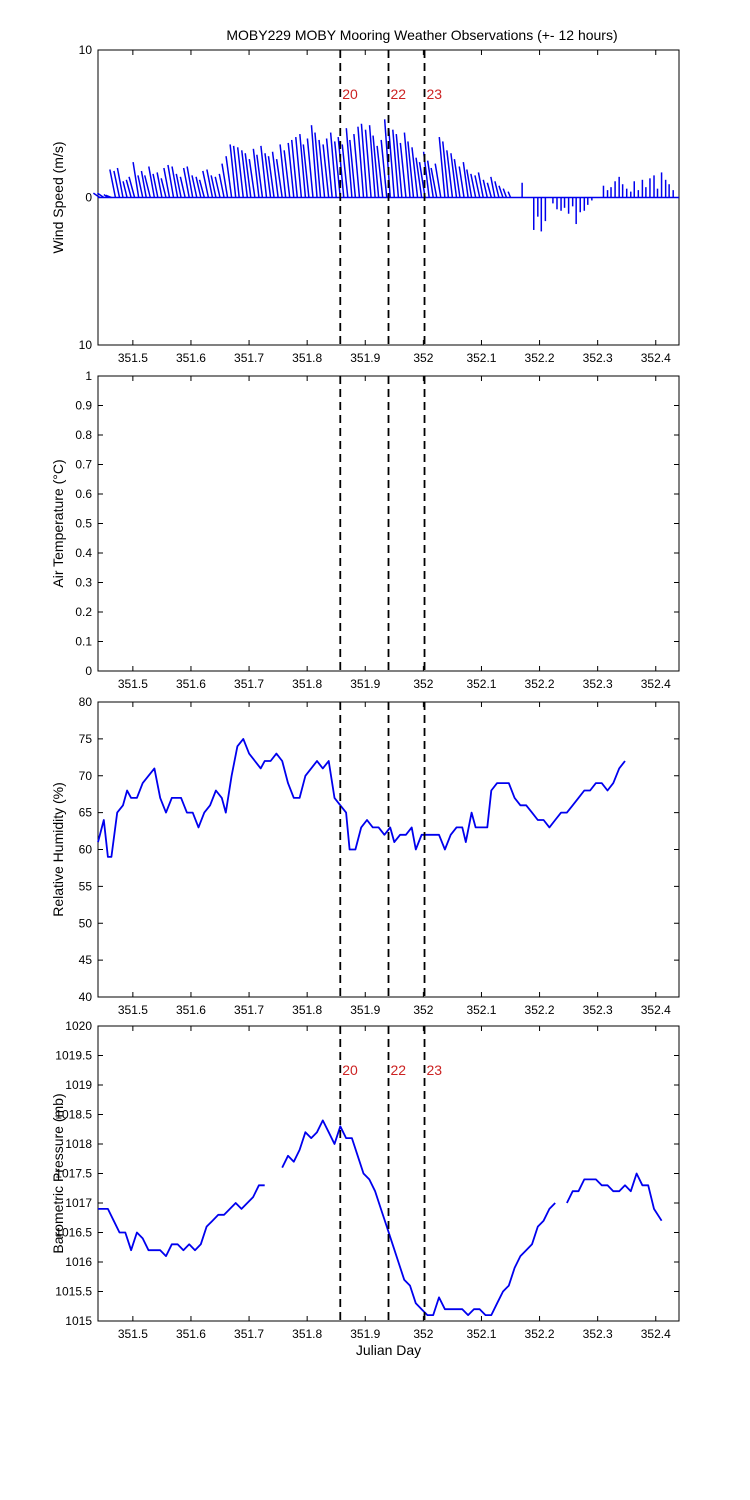 This screenshot has height=1500, width=750. Describe the element at coordinates (83, 494) in the screenshot. I see `y-tick-label: 0.6` at that location.